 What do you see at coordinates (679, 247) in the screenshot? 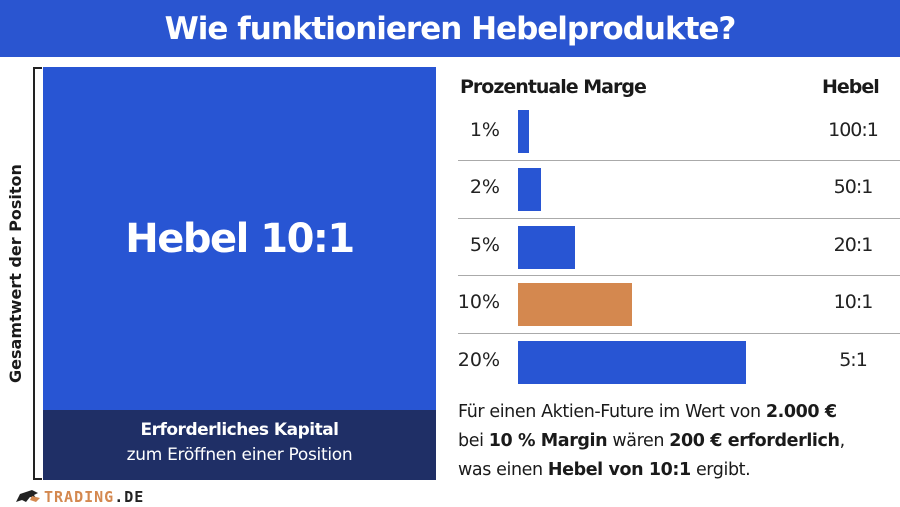
I see `margin-row: 5% 20:1` at bounding box center [679, 247].